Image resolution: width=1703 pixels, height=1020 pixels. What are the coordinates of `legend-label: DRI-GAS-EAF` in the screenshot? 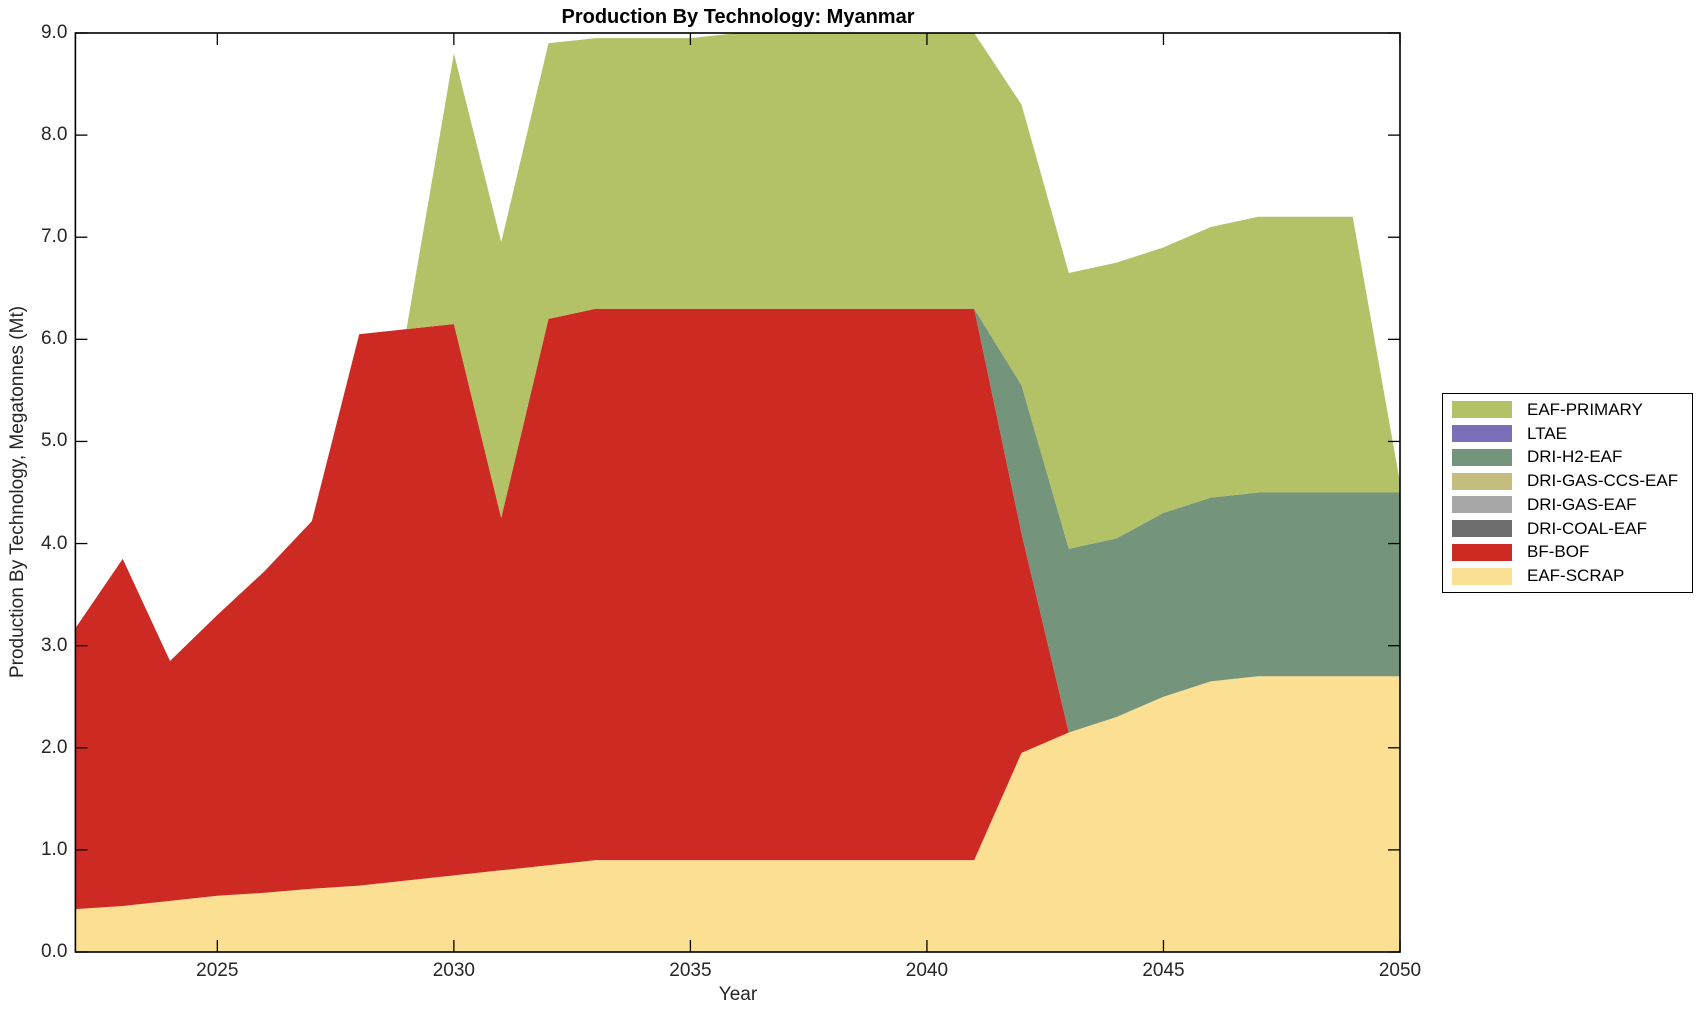 It's located at (1582, 504).